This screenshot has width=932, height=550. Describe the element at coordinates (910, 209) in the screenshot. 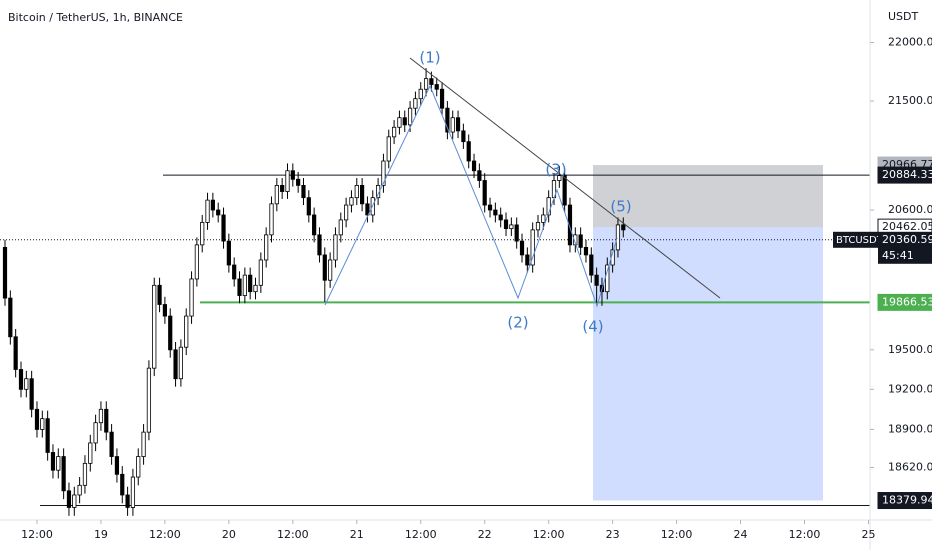

I see `y-tick-label: 20600.00` at that location.